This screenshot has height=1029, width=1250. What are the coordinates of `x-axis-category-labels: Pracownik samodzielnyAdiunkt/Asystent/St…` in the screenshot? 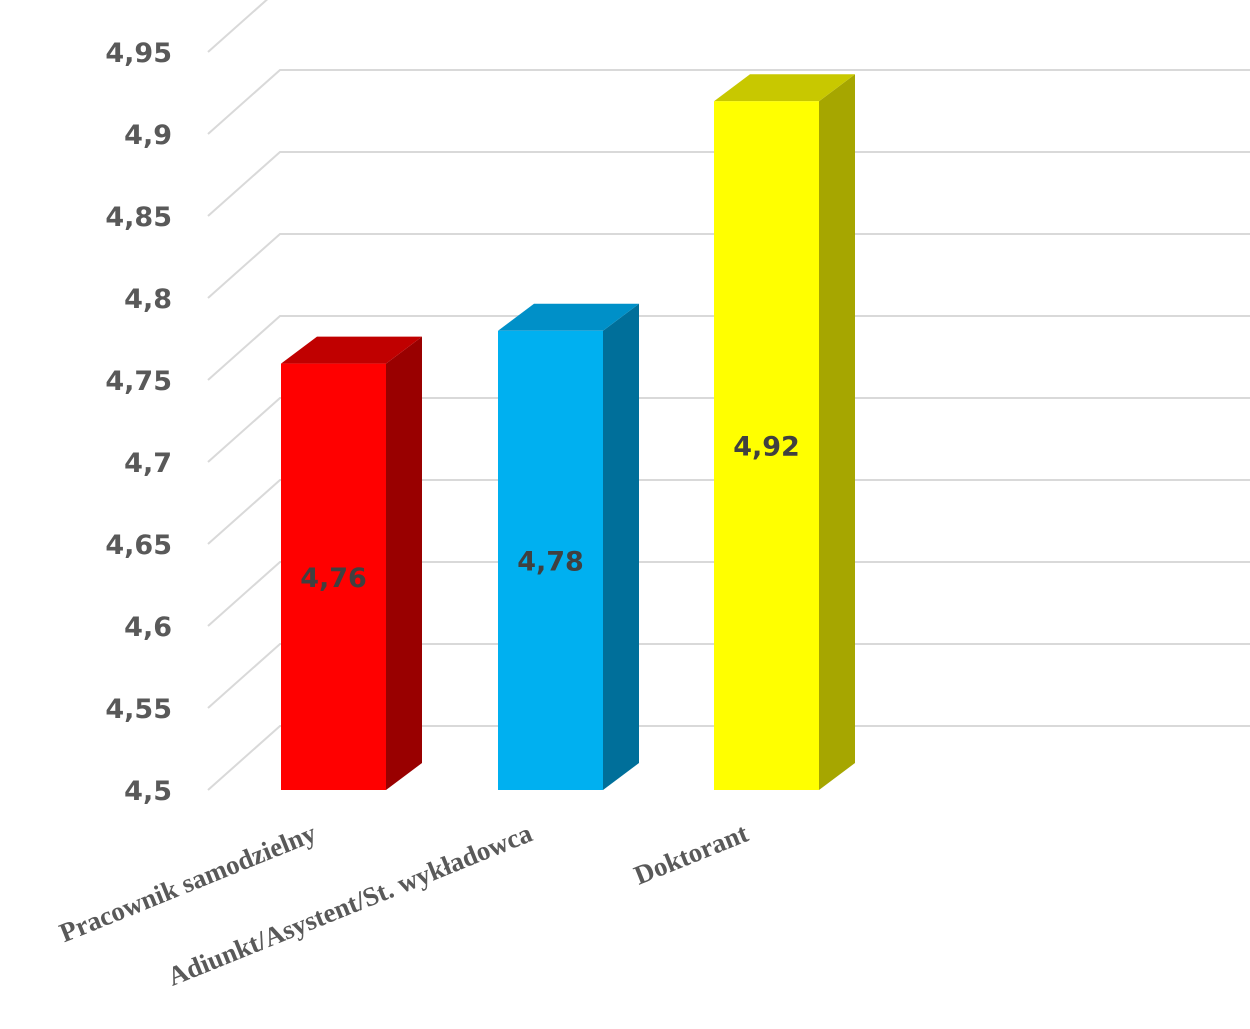 It's located at (403, 905).